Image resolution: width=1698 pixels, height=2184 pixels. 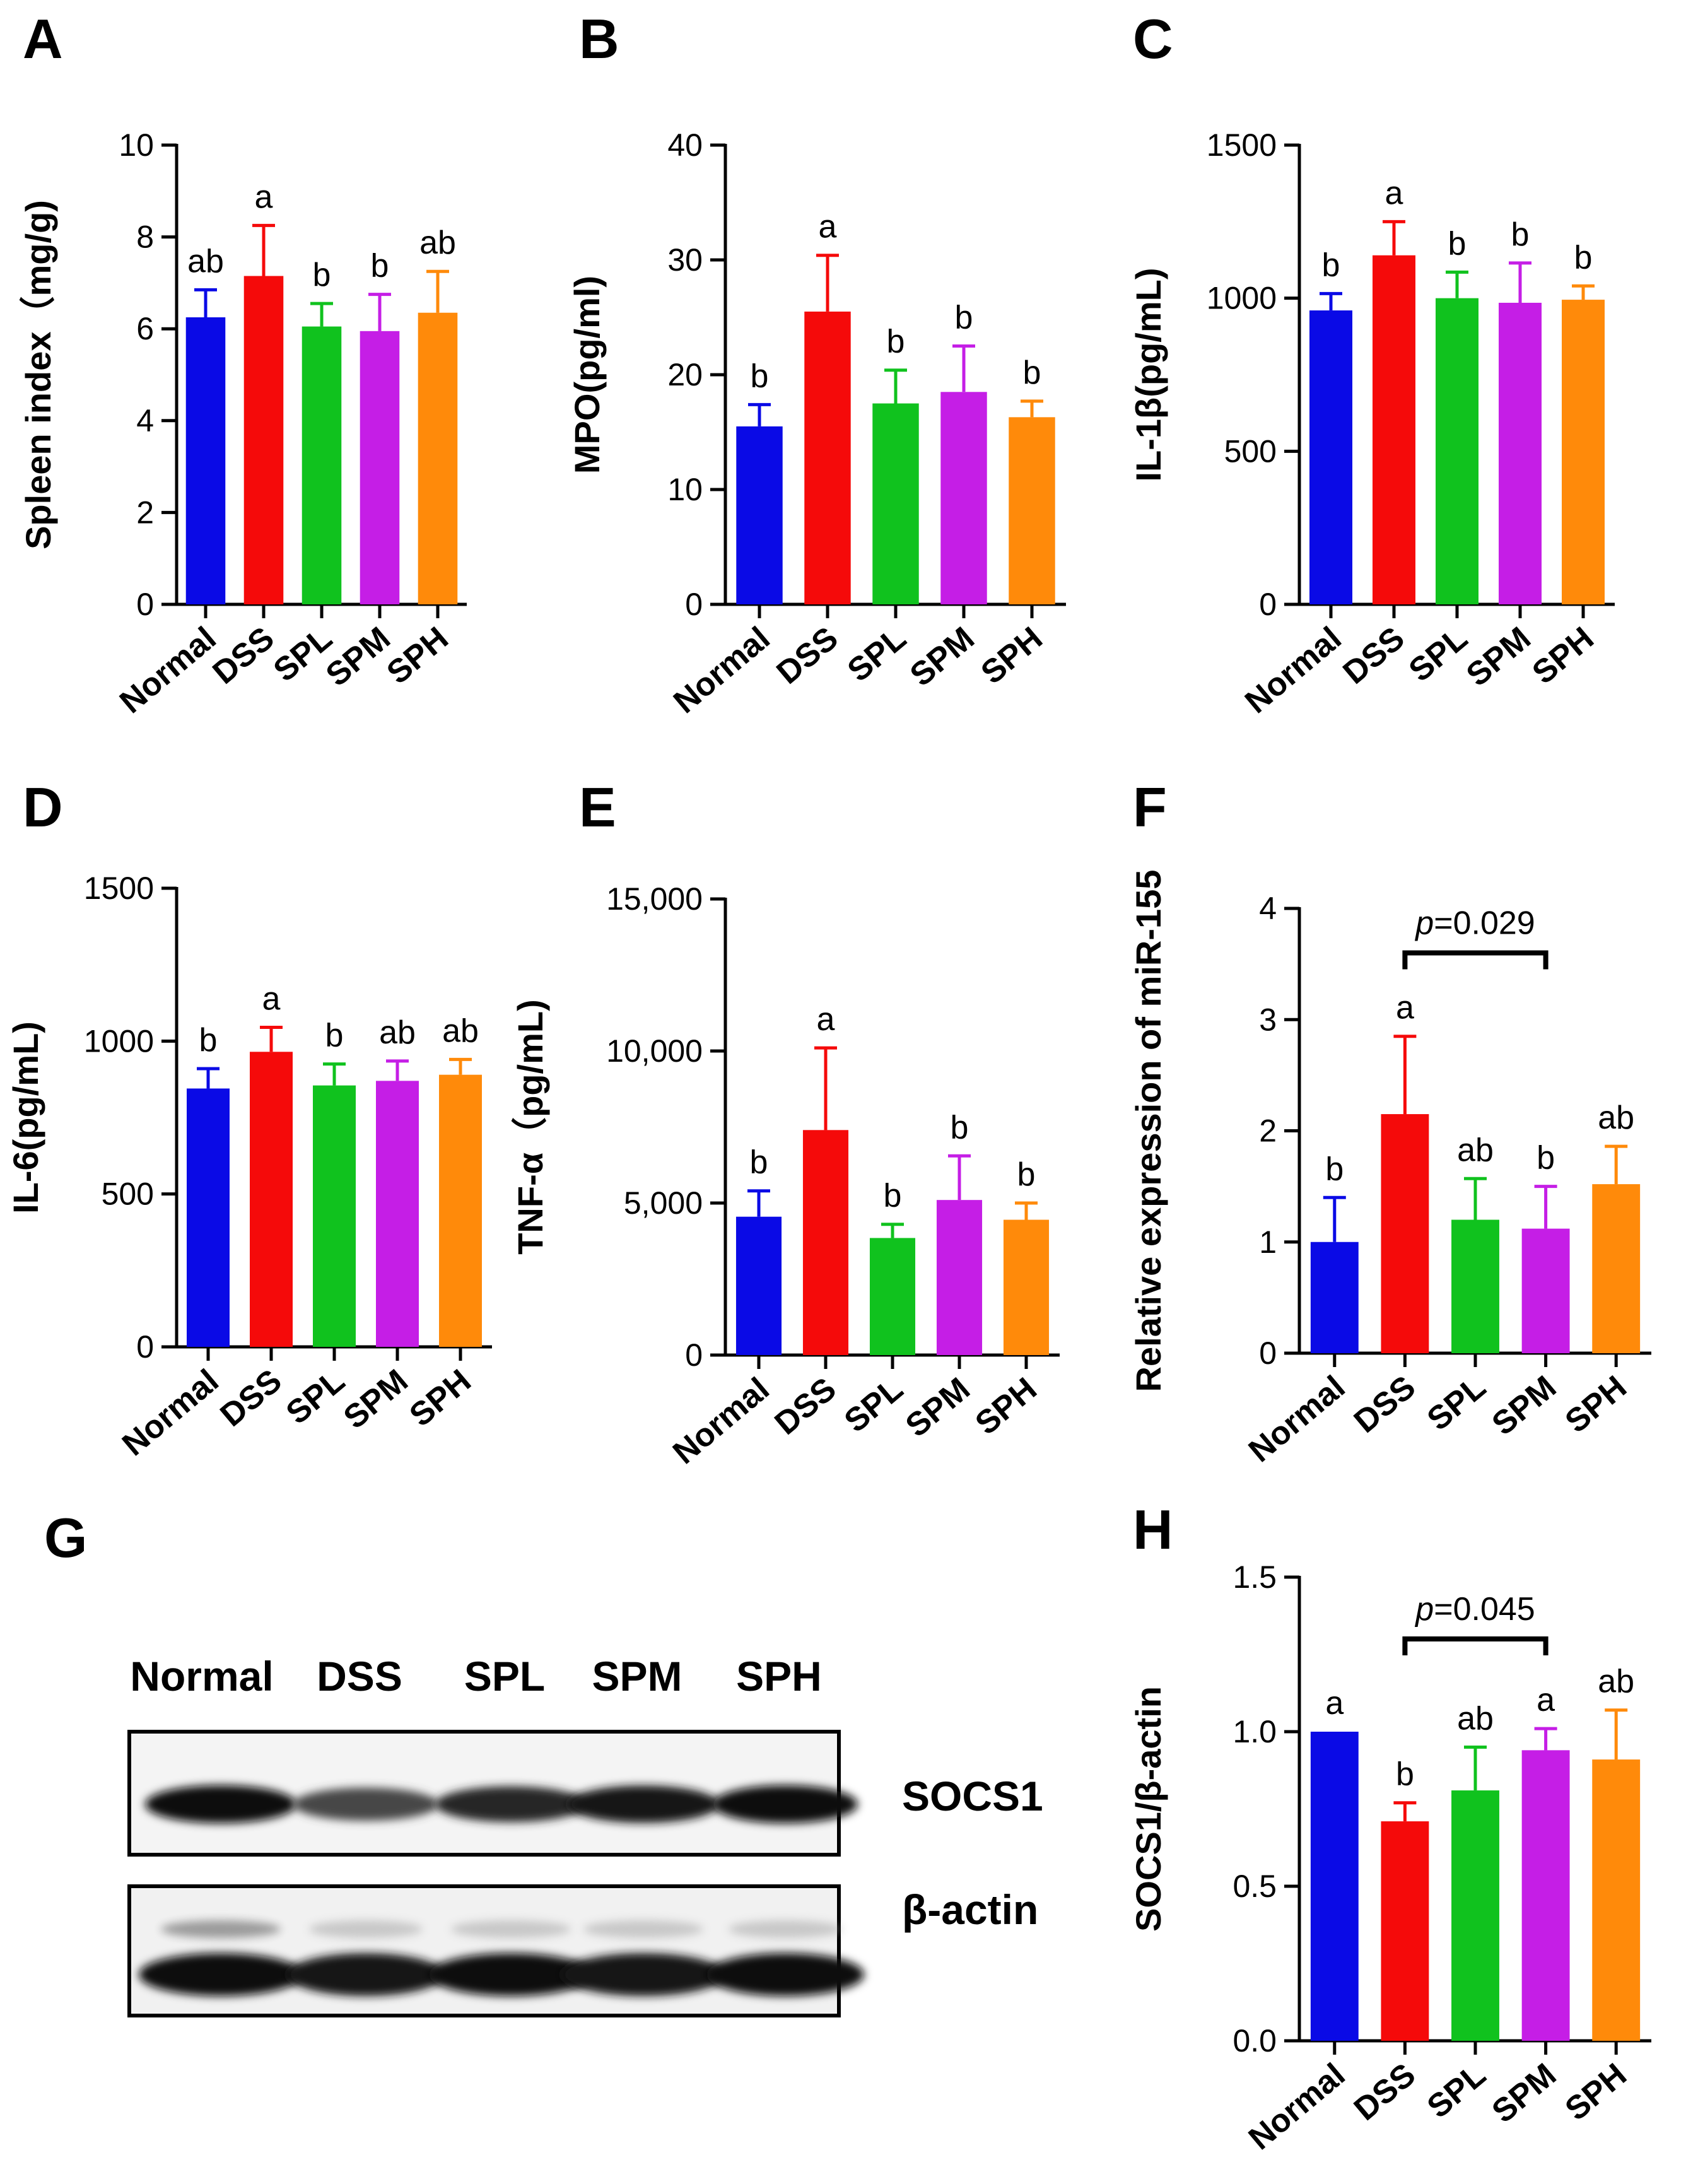 I want to click on y-tick-label: 1000, so click(x=119, y=1041).